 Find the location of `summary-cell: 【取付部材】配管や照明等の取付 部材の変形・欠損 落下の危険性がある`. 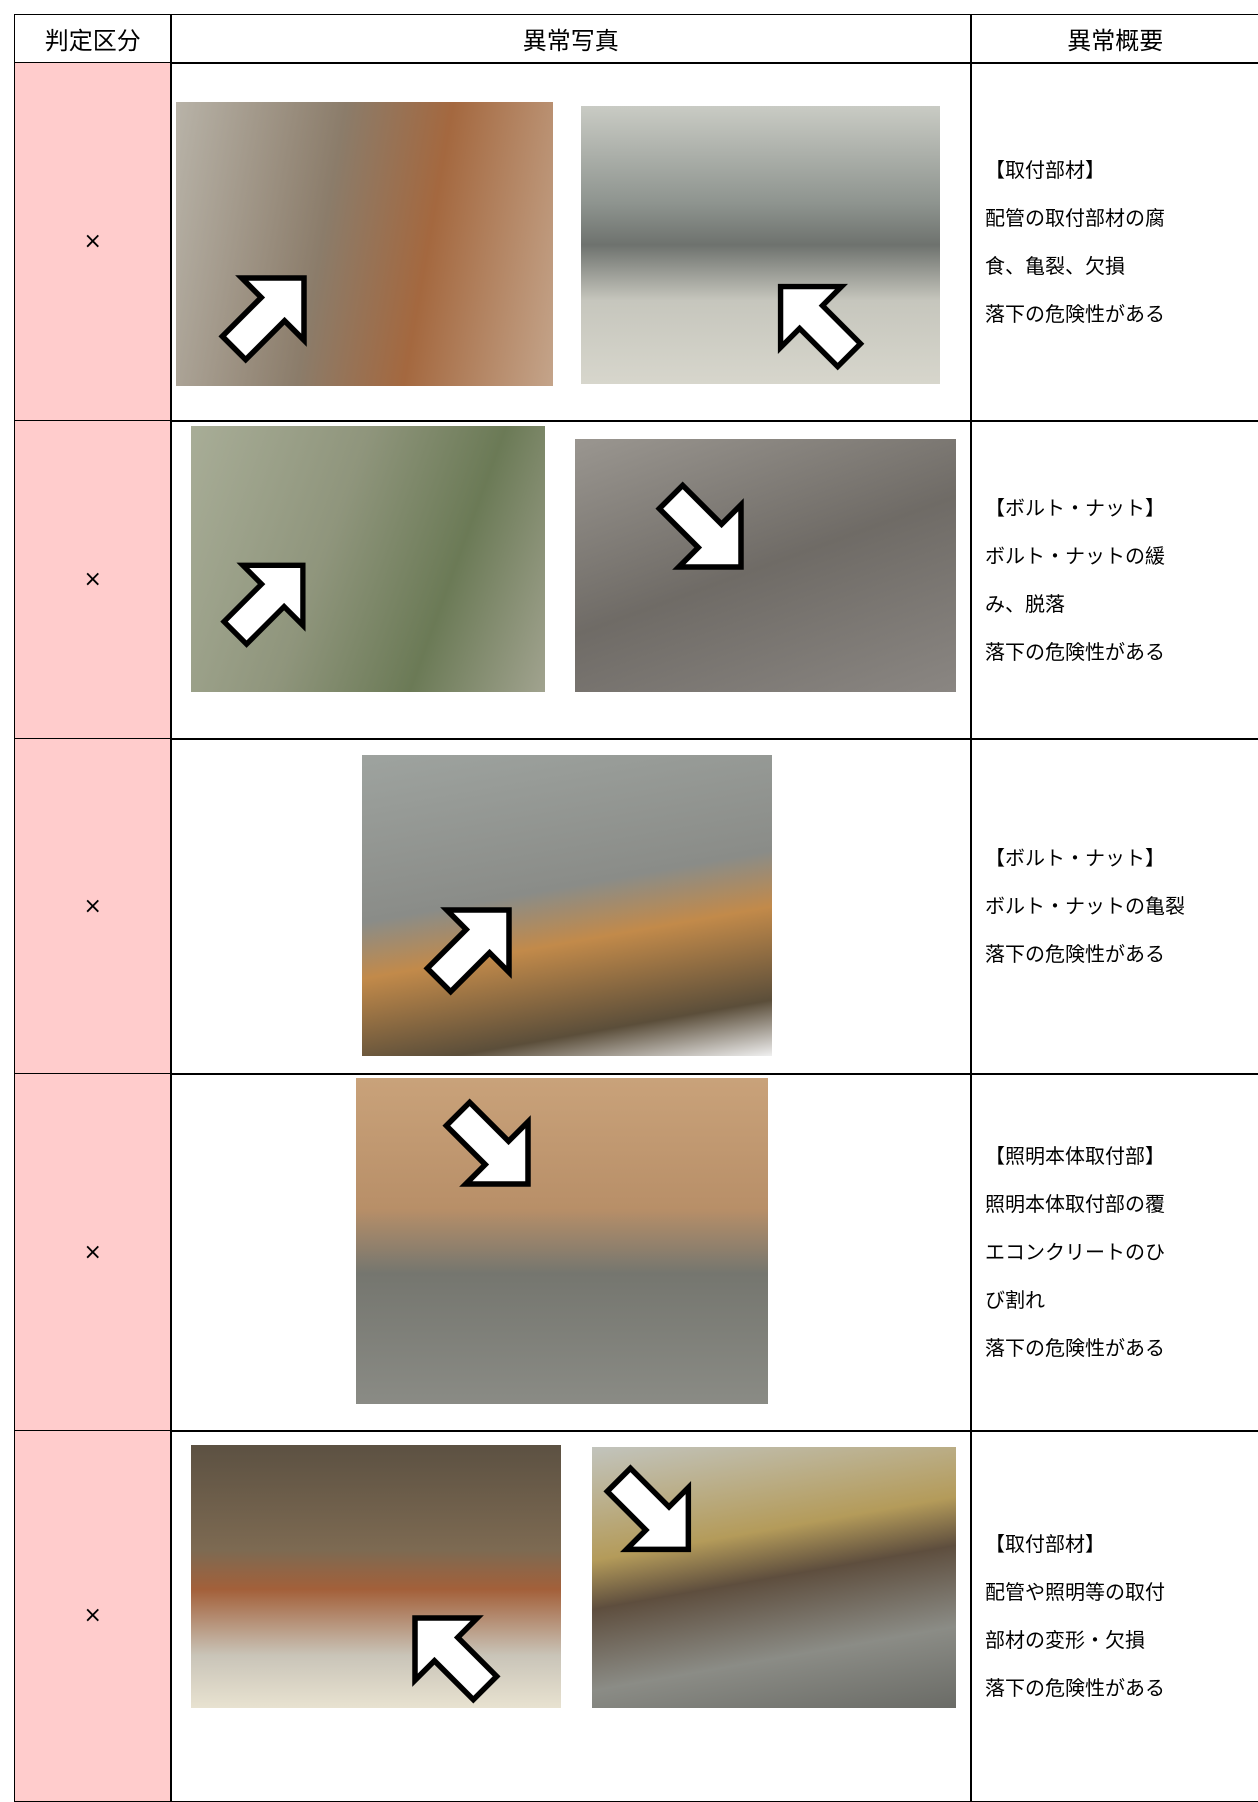

summary-cell: 【取付部材】配管や照明等の取付 部材の変形・欠損 落下の危険性がある is located at coordinates (1114, 1616).